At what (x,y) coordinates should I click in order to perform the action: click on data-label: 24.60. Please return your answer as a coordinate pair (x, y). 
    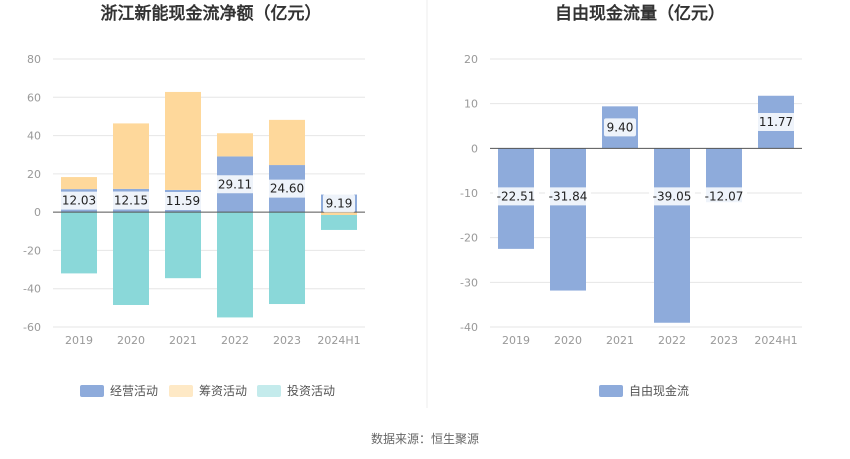
    Looking at the image, I should click on (287, 188).